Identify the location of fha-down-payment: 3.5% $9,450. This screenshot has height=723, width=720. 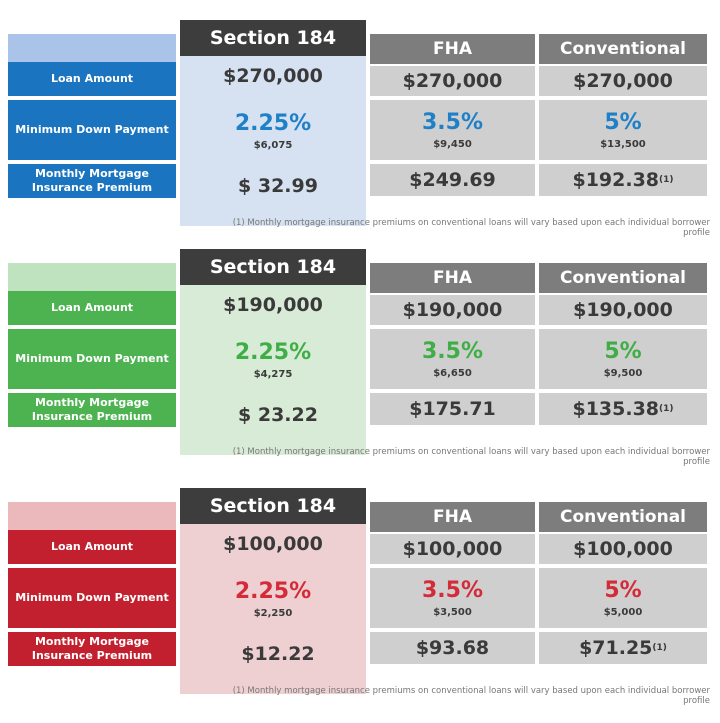
(452, 130).